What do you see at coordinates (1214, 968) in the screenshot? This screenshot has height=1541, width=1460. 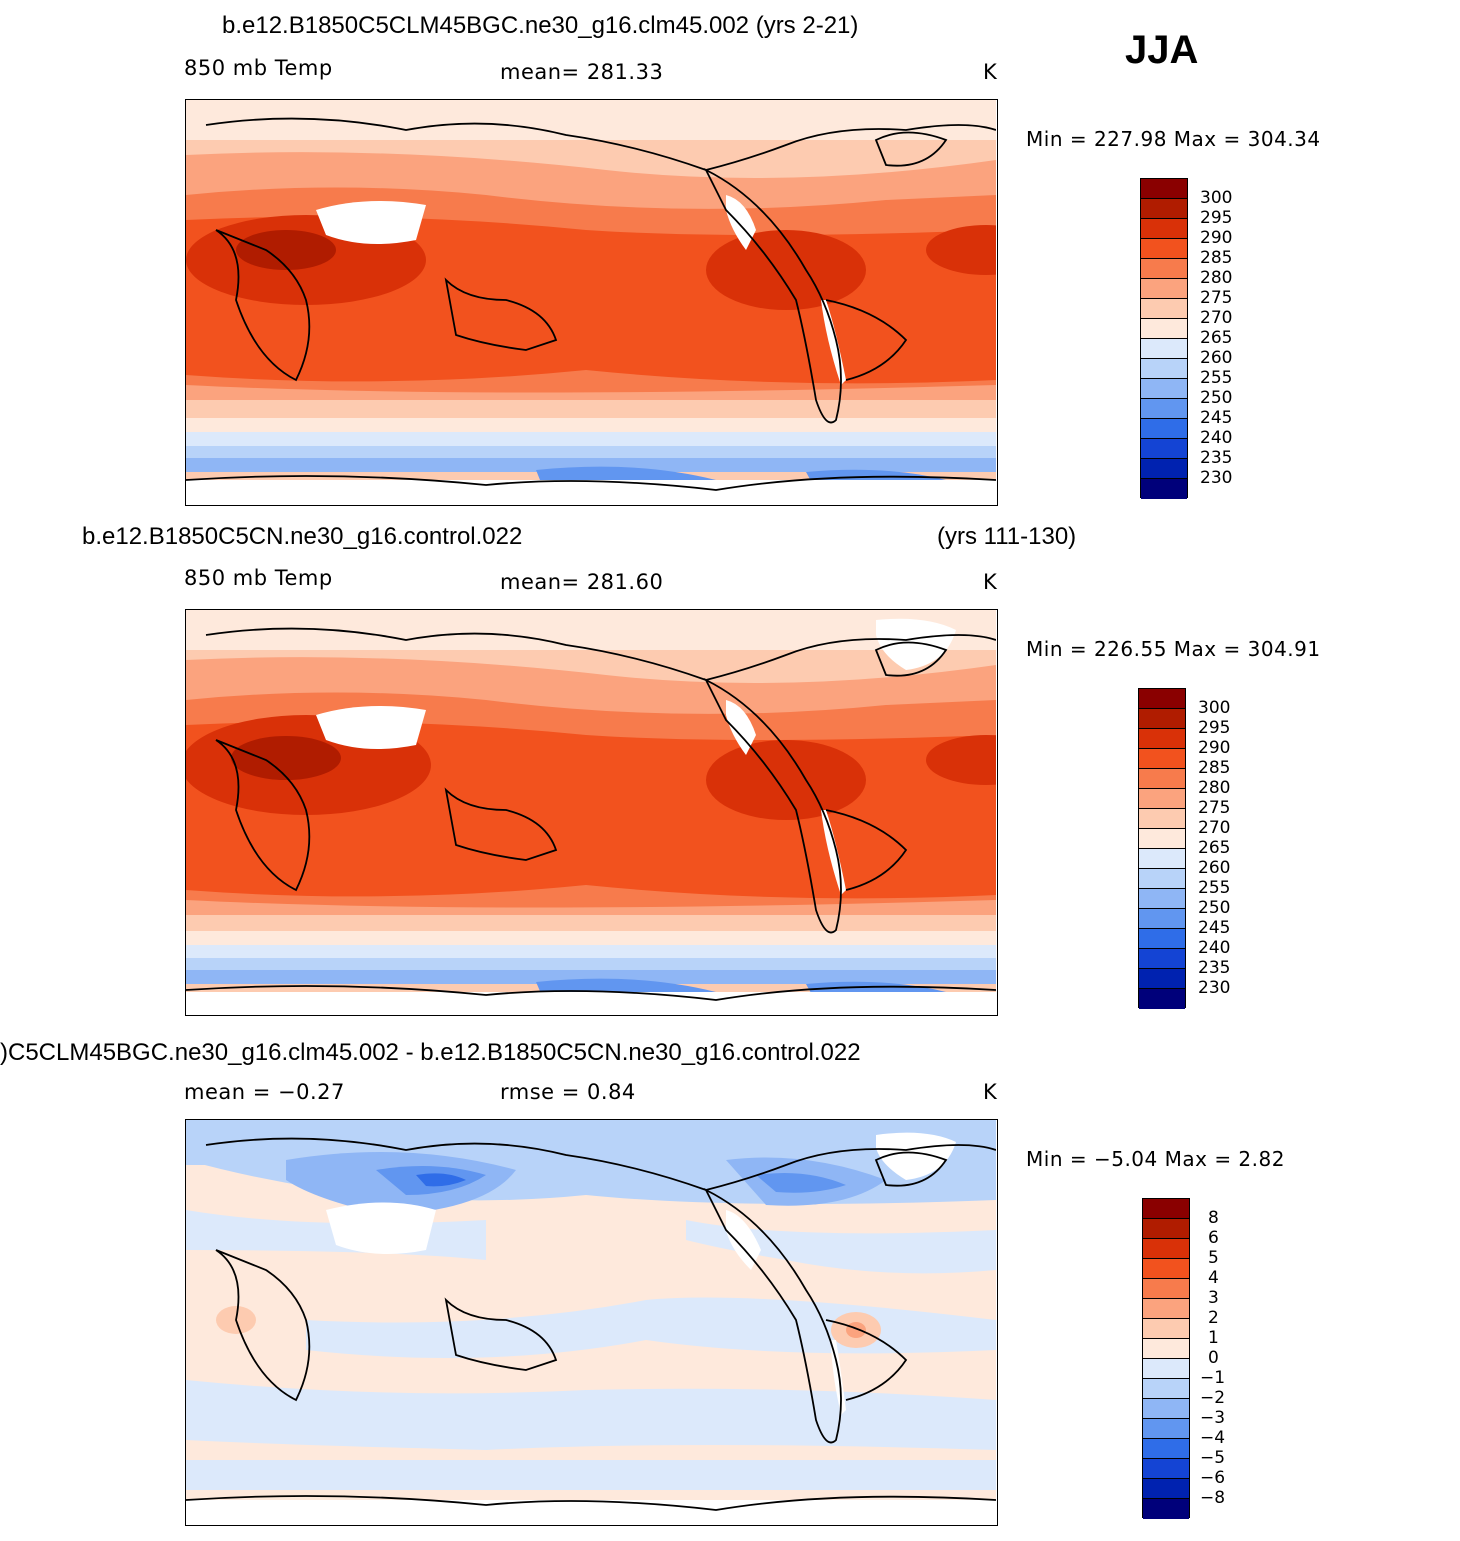 I see `panel2-tick: 235` at bounding box center [1214, 968].